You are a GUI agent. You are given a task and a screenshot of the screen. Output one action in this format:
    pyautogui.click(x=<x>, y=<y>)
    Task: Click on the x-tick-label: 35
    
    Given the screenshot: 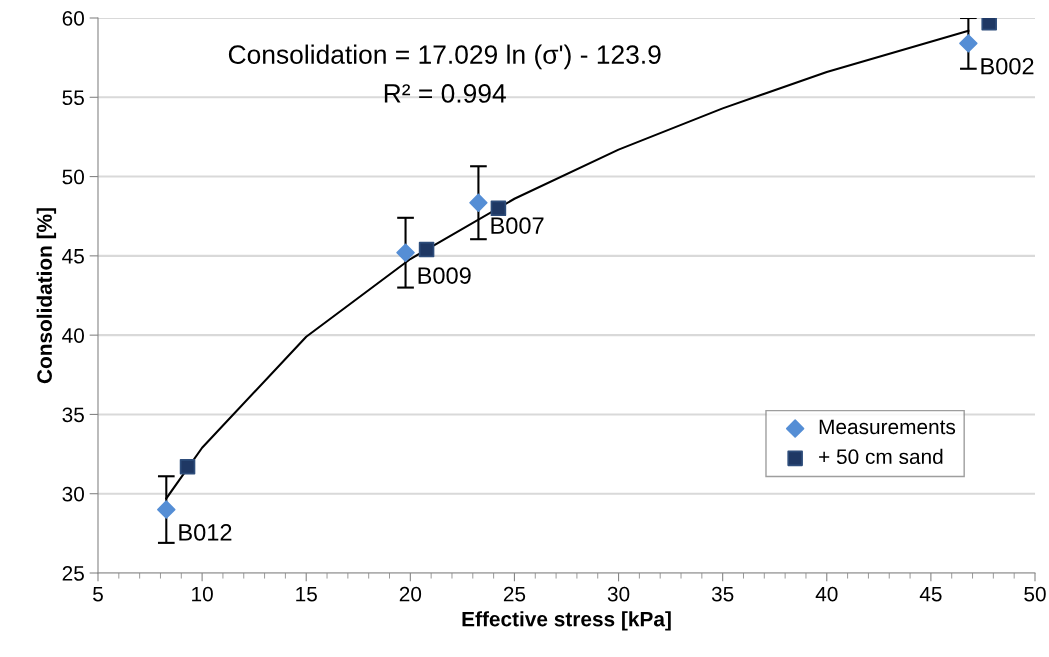 What is the action you would take?
    pyautogui.click(x=722, y=594)
    